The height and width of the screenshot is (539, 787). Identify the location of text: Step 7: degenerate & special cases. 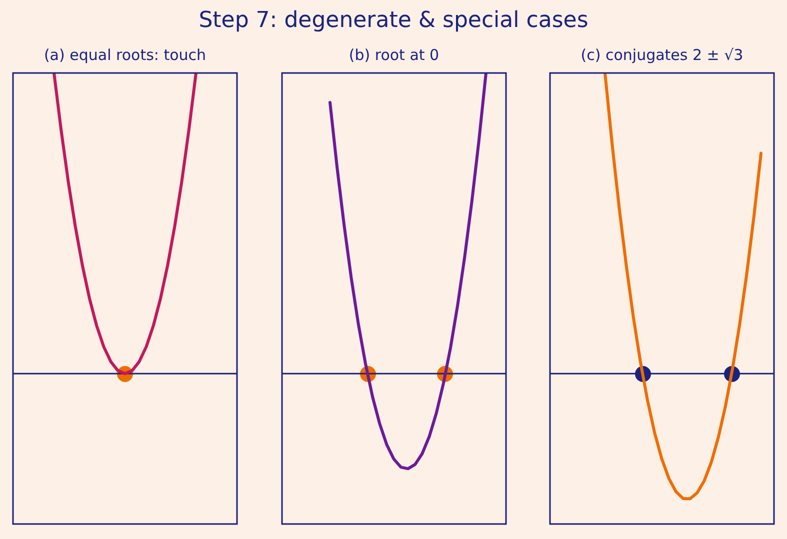
(394, 20).